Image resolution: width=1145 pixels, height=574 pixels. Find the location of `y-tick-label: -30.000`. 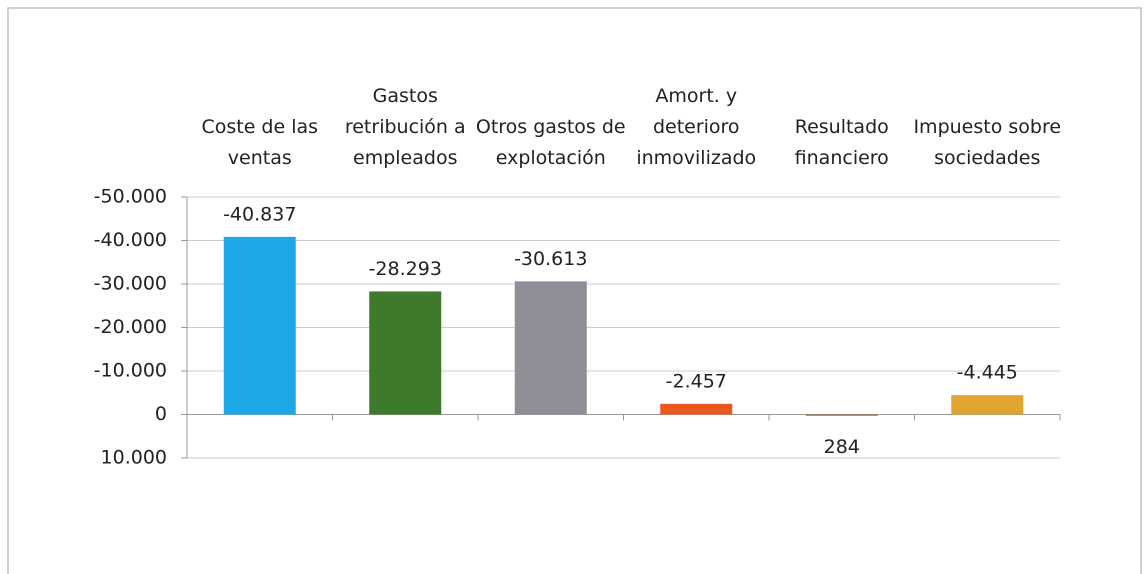

y-tick-label: -30.000 is located at coordinates (130, 284).